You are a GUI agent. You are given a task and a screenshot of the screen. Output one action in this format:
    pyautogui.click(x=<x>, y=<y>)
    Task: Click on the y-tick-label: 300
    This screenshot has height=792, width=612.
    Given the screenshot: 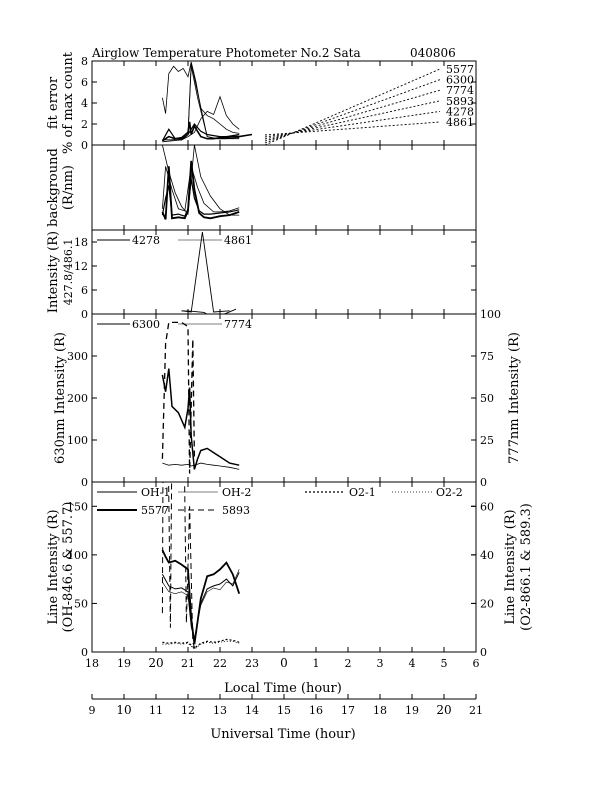 What is the action you would take?
    pyautogui.click(x=77, y=356)
    